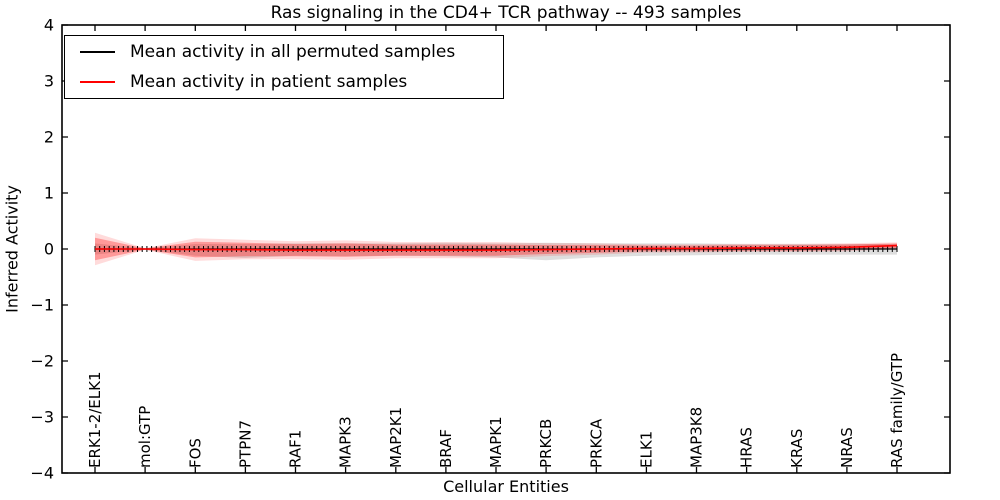 This screenshot has height=500, width=1000. Describe the element at coordinates (596, 443) in the screenshot. I see `x-tick-label: PRKCA` at that location.